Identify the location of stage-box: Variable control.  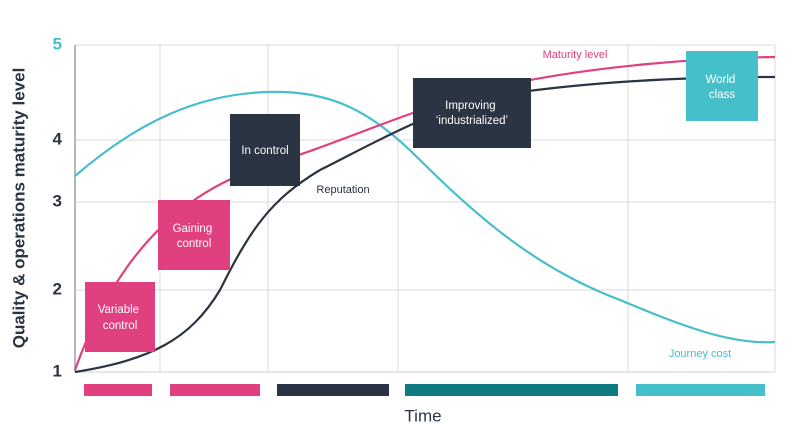
(120, 317).